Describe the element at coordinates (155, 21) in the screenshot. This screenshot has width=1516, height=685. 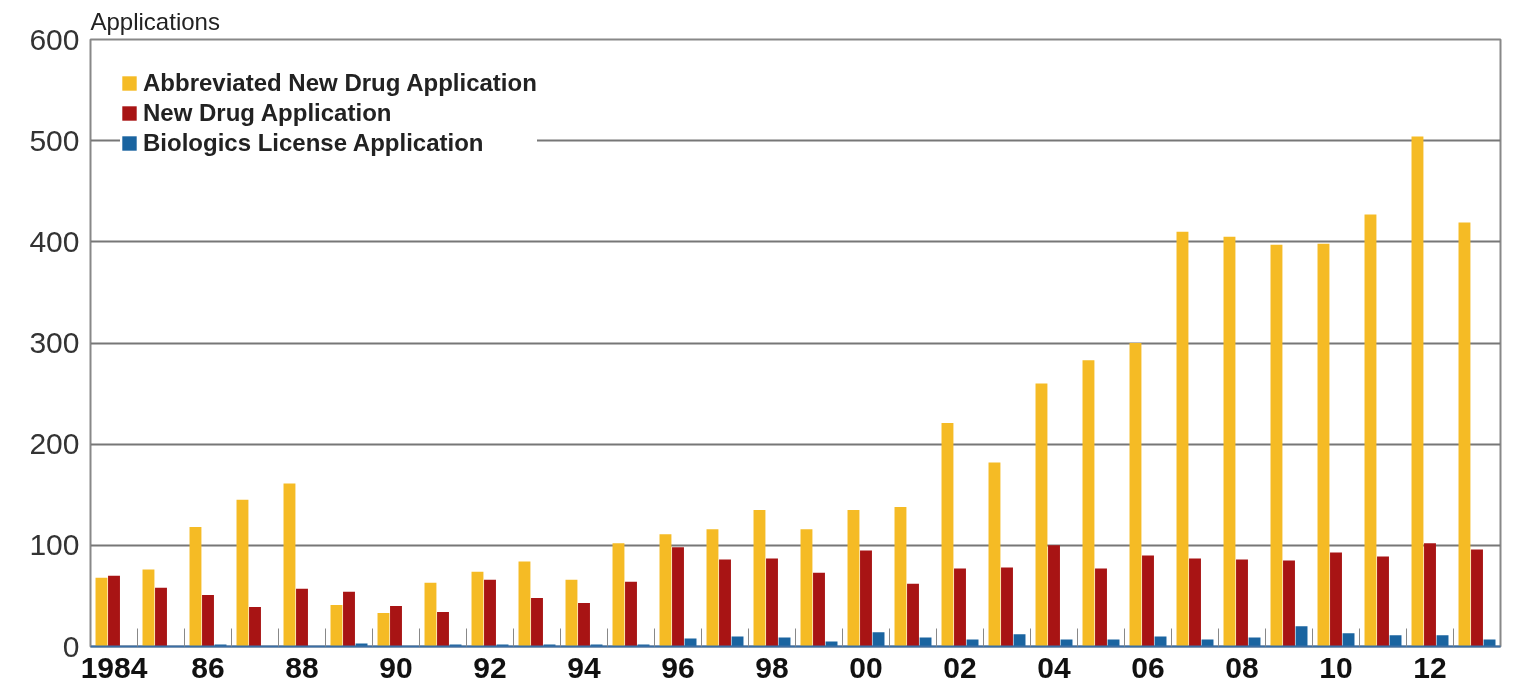
I see `chart-title: Applications` at that location.